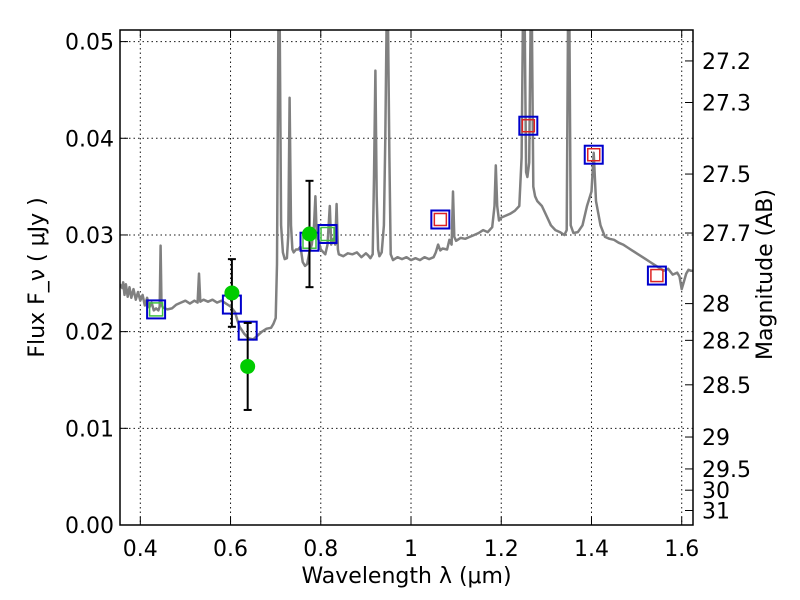 The width and height of the screenshot is (800, 600). Describe the element at coordinates (411, 549) in the screenshot. I see `x-tick-label: 1` at that location.